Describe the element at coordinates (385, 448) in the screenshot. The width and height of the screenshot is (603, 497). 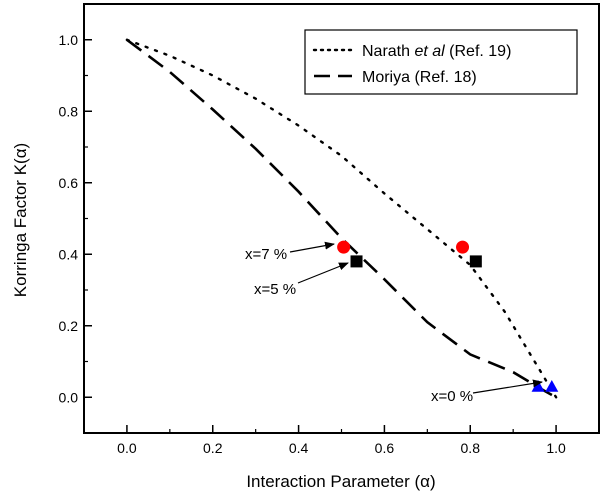
I see `x-tick-label: 0.6` at that location.